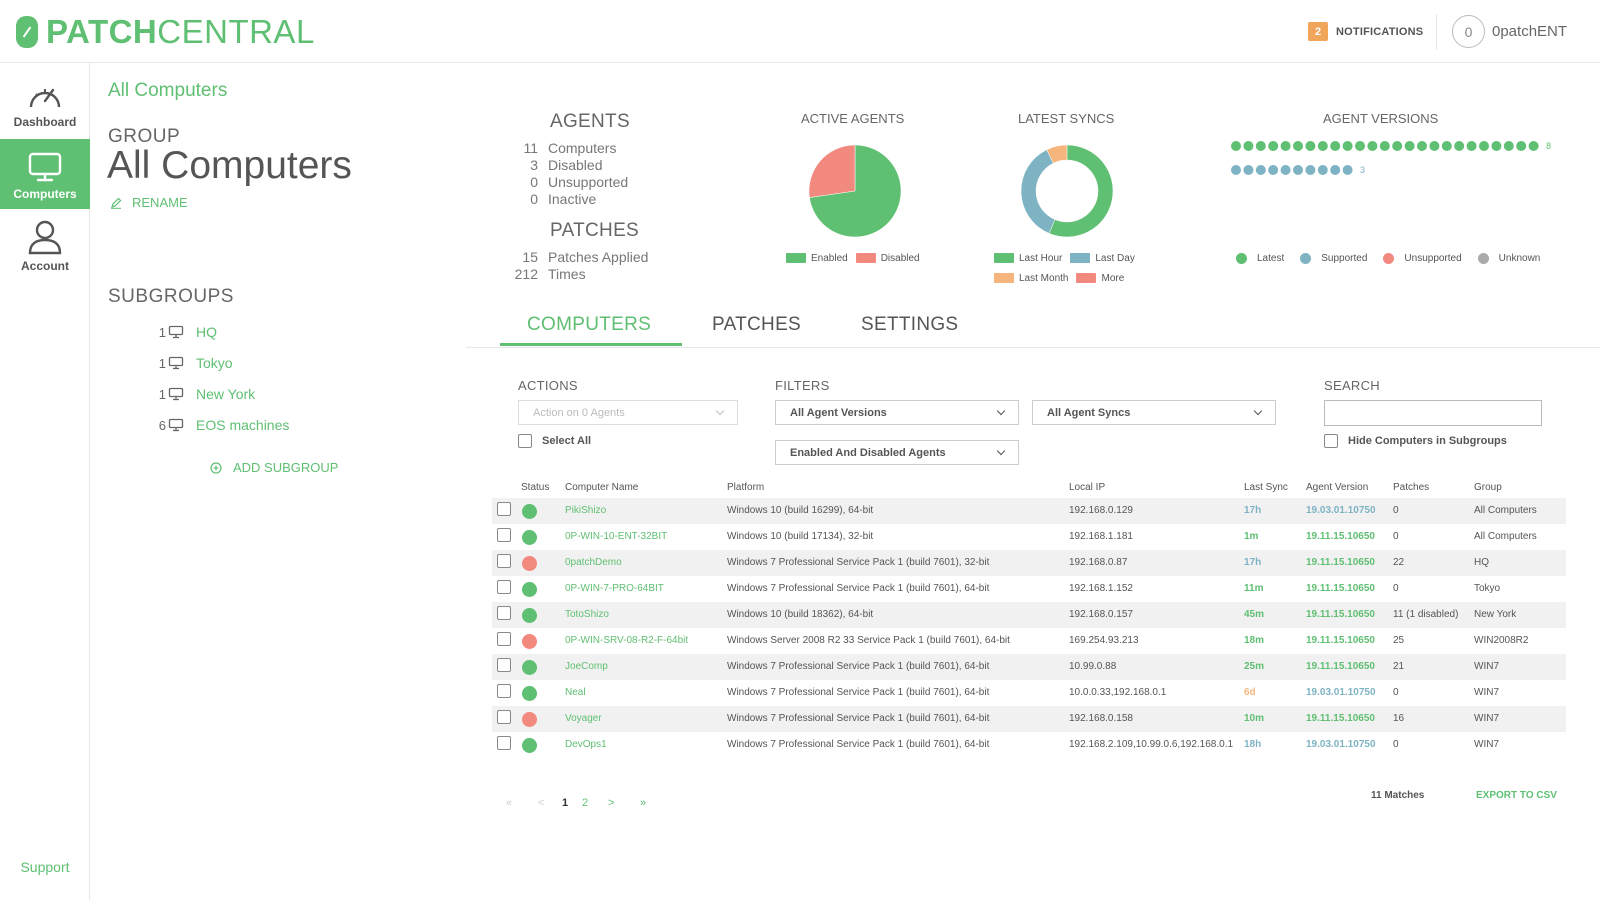 The image size is (1600, 900). I want to click on subgroup-item-new-york: 1 New York, so click(197, 394).